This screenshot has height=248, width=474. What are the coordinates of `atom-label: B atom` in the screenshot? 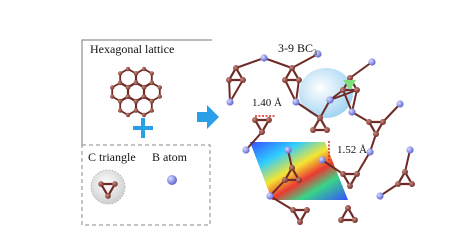 It's located at (170, 157).